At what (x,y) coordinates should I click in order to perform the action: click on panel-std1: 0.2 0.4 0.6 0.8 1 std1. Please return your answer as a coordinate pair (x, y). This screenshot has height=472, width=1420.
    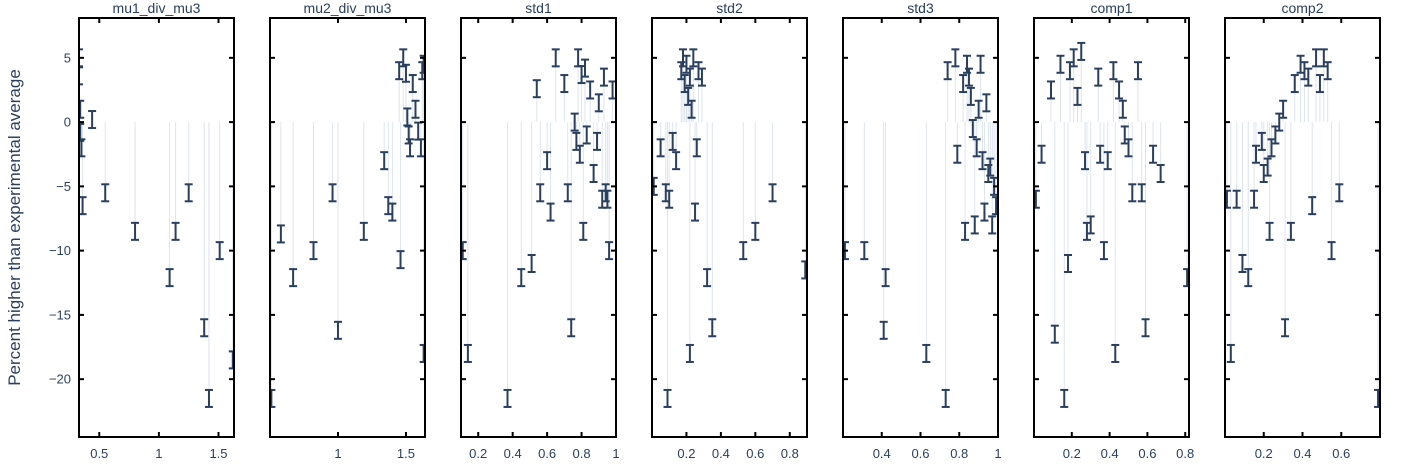
    Looking at the image, I should click on (540, 230).